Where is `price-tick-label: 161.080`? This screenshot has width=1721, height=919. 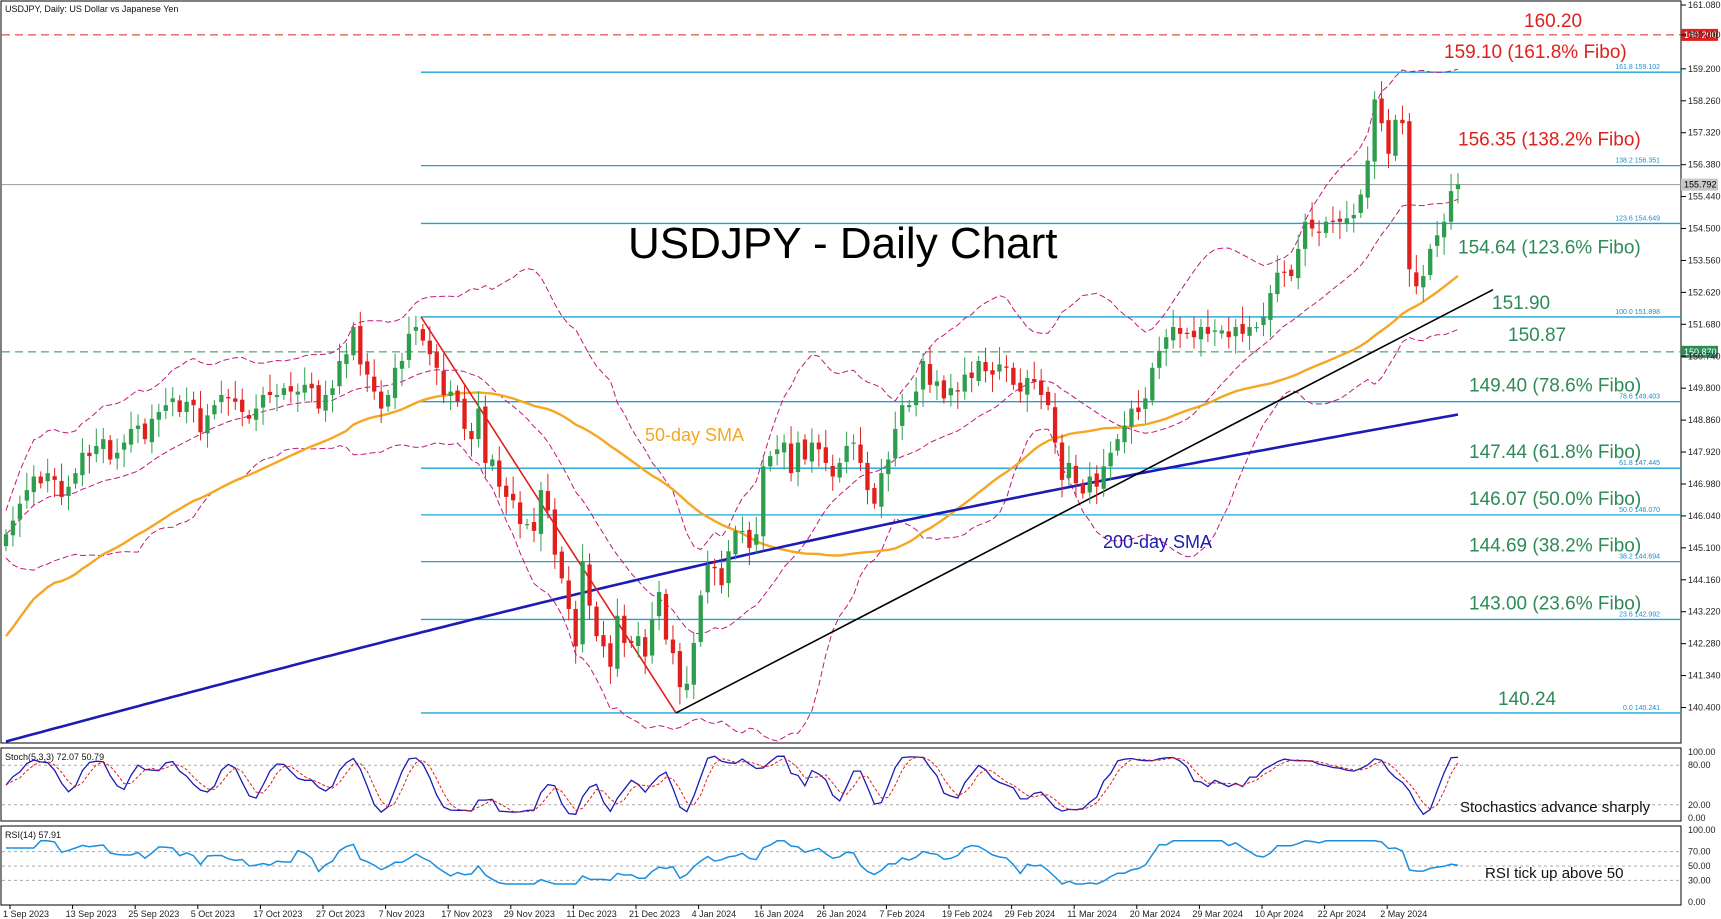
price-tick-label: 161.080 is located at coordinates (1704, 5).